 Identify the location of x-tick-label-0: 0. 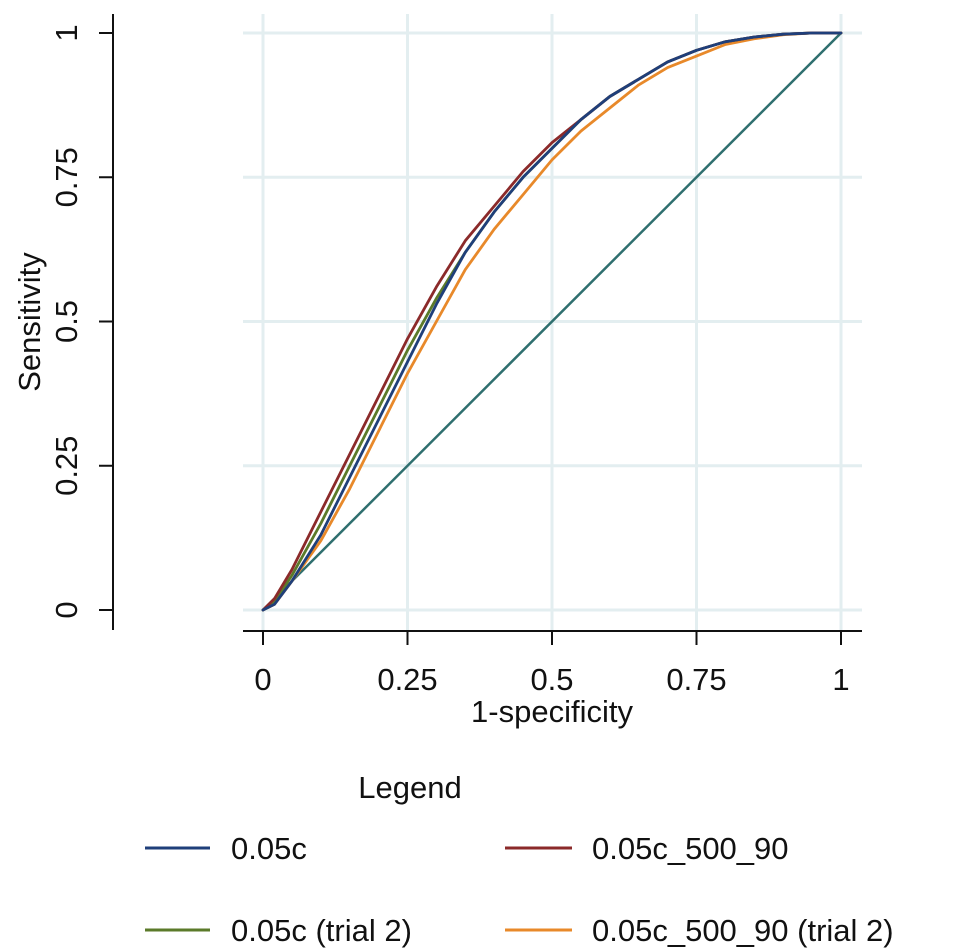
(262, 679).